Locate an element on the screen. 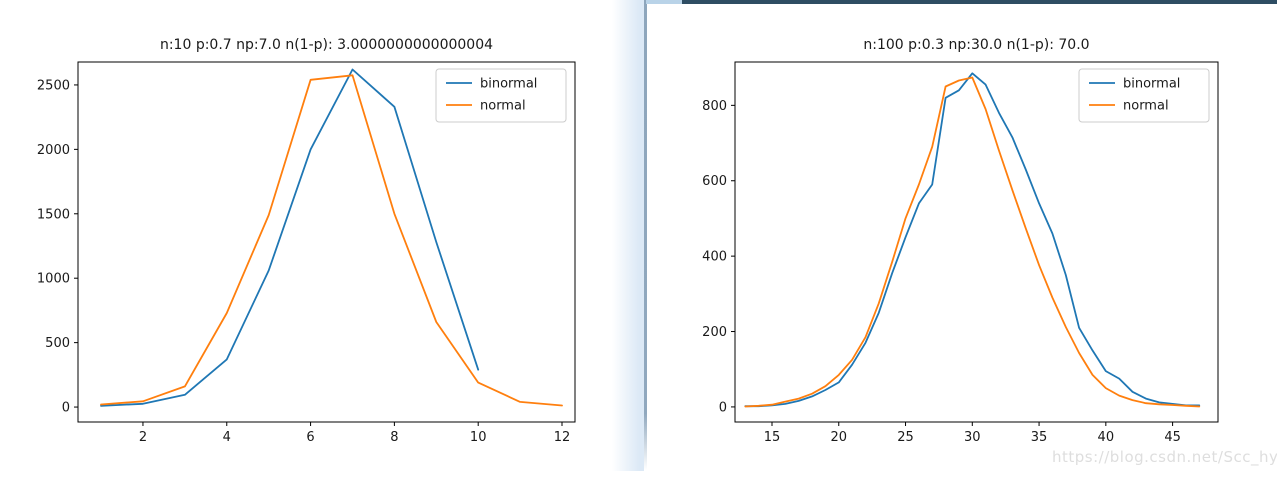 This screenshot has height=477, width=1277. x-tick-label: 25 is located at coordinates (905, 437).